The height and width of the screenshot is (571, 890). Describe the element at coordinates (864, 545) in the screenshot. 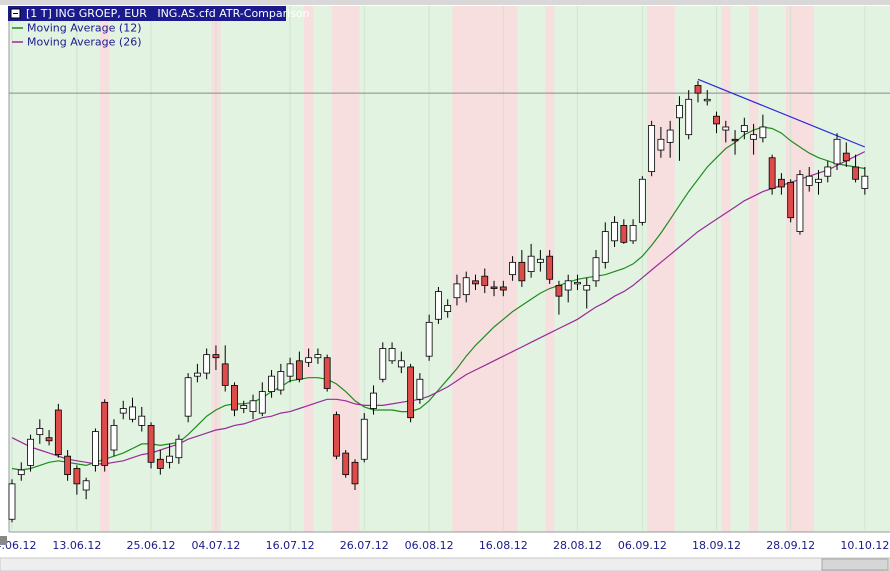

I see `x-tick-label: 10.10.12` at that location.